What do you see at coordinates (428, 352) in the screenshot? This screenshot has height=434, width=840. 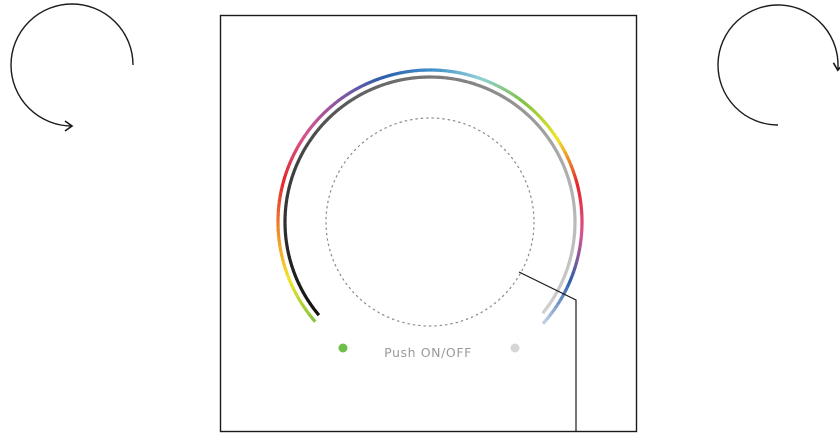 I see `push-on-off-label: Push ON/OFF` at bounding box center [428, 352].